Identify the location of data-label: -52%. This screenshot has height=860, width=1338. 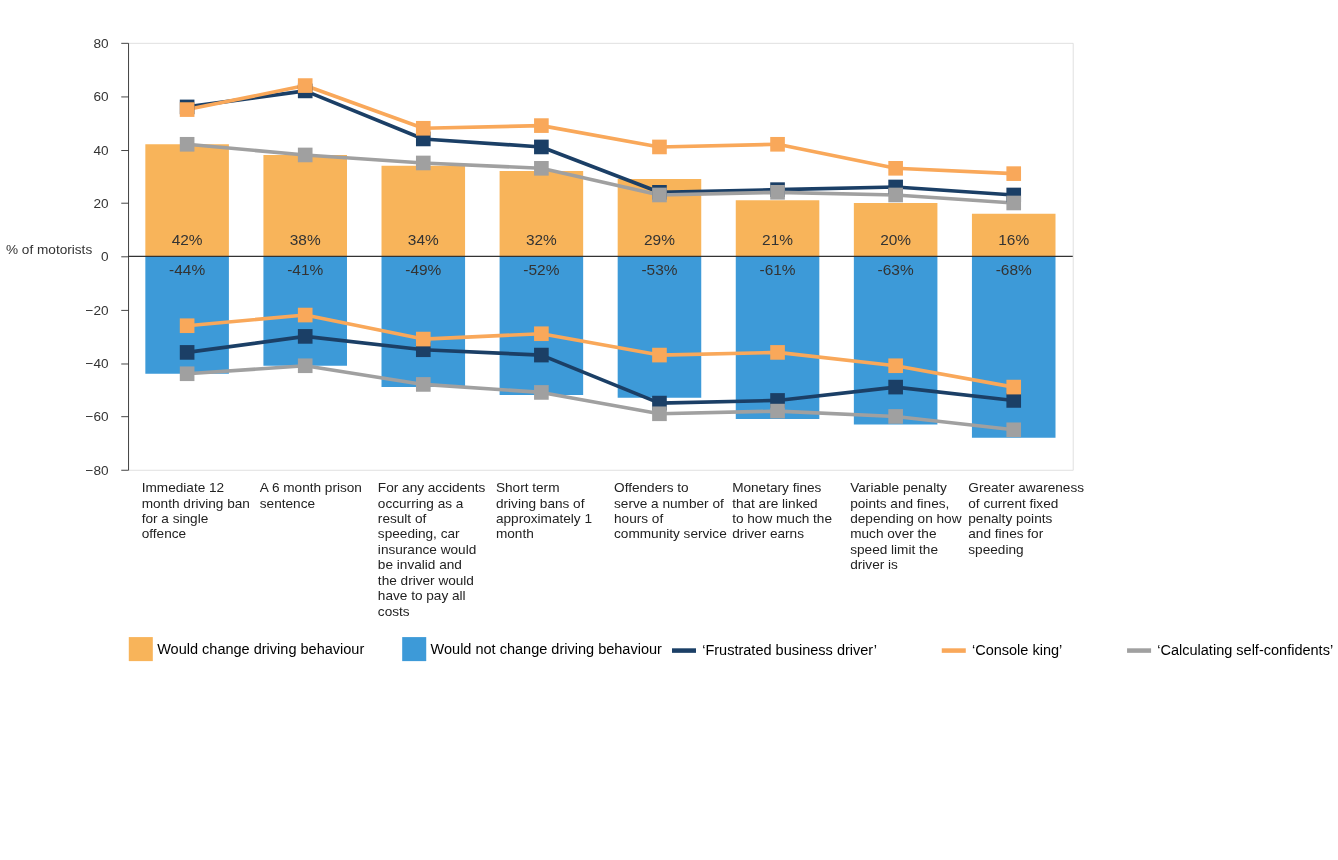
(541, 270).